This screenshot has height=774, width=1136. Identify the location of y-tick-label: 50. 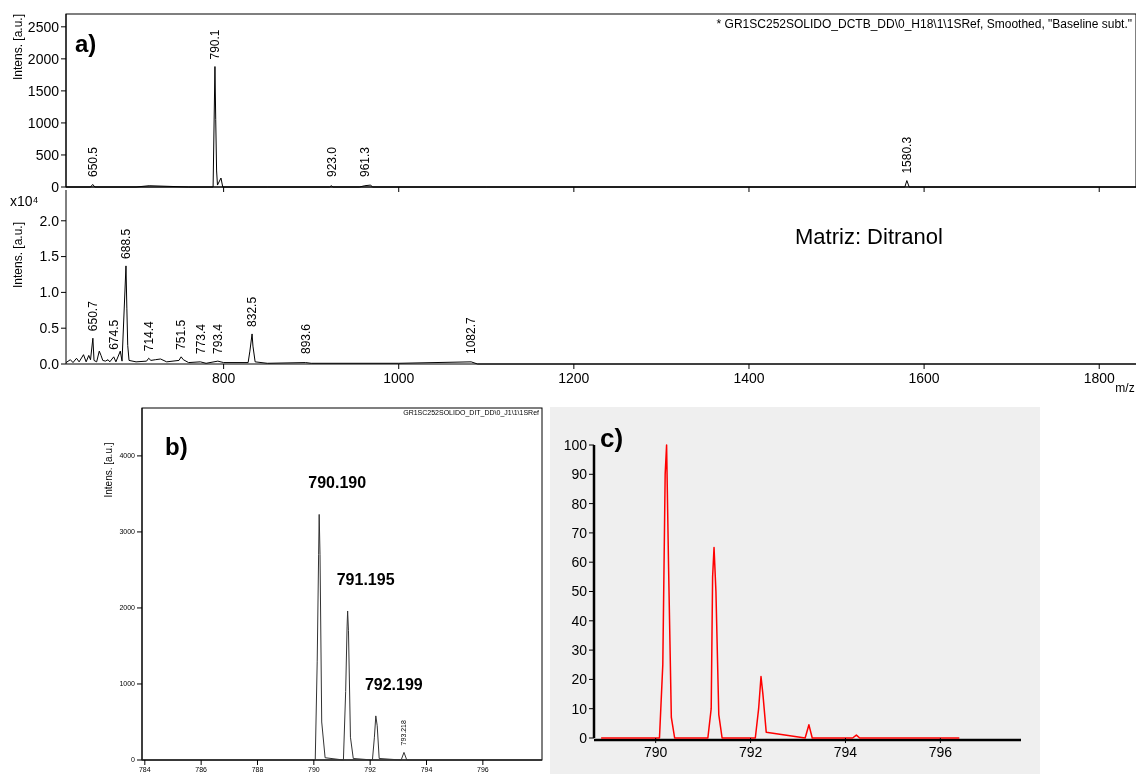
(579, 591).